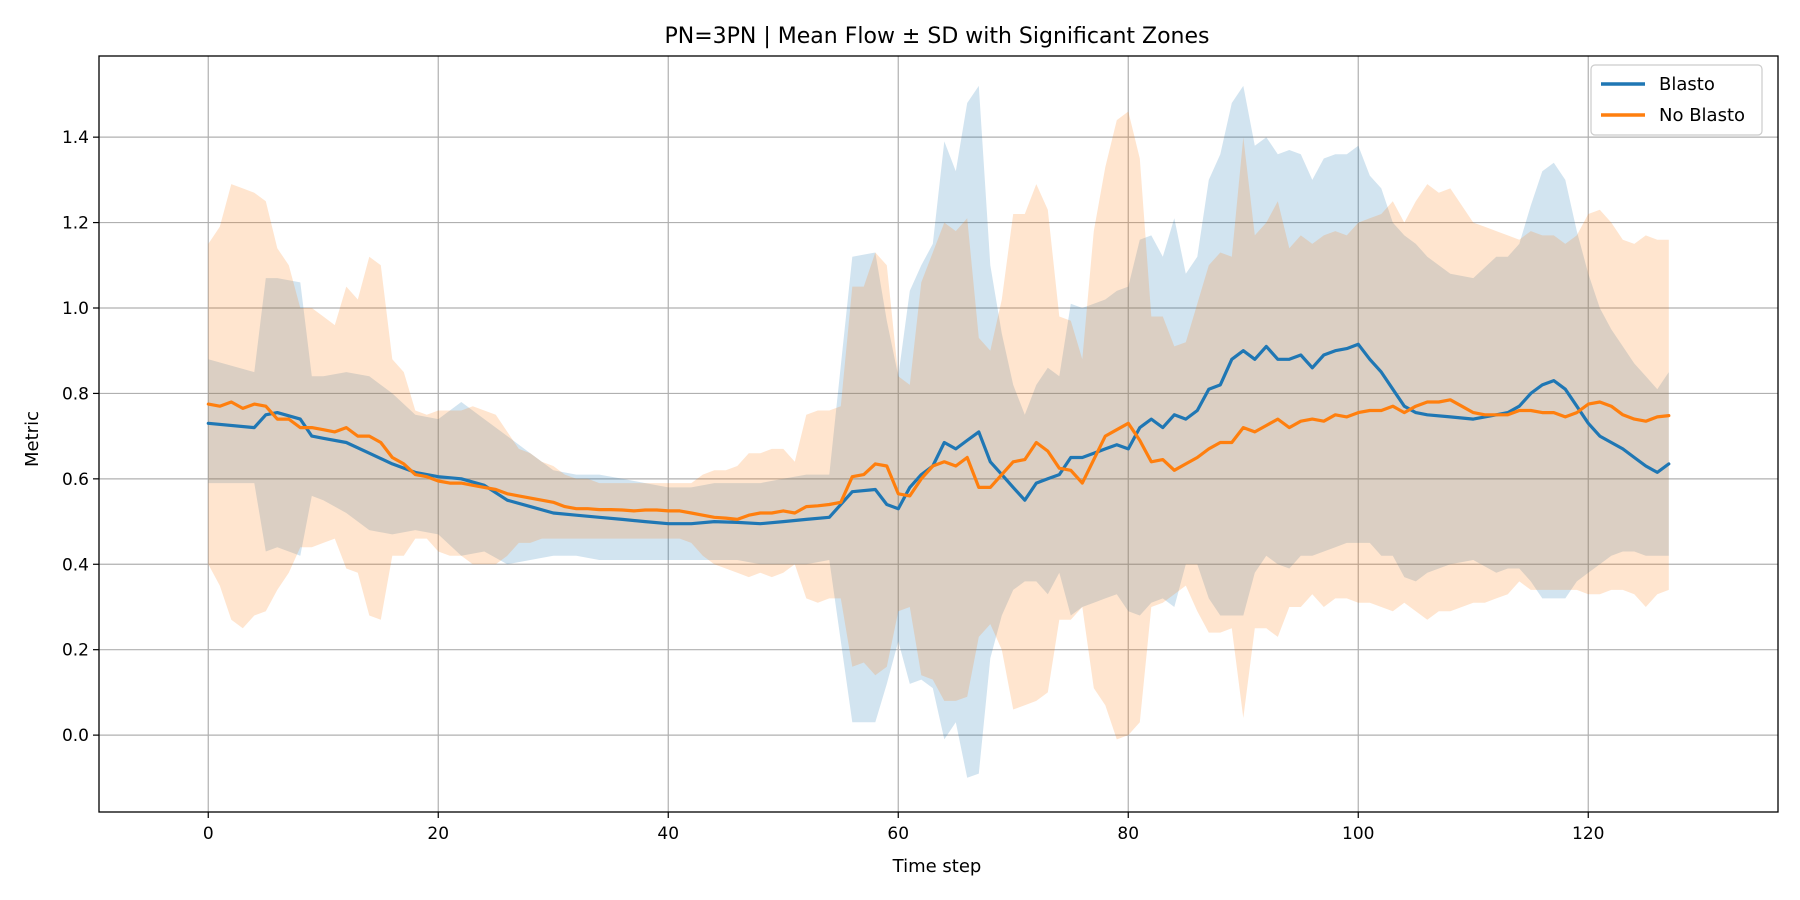 Image resolution: width=1800 pixels, height=900 pixels. I want to click on x-tick-label: 120, so click(1588, 834).